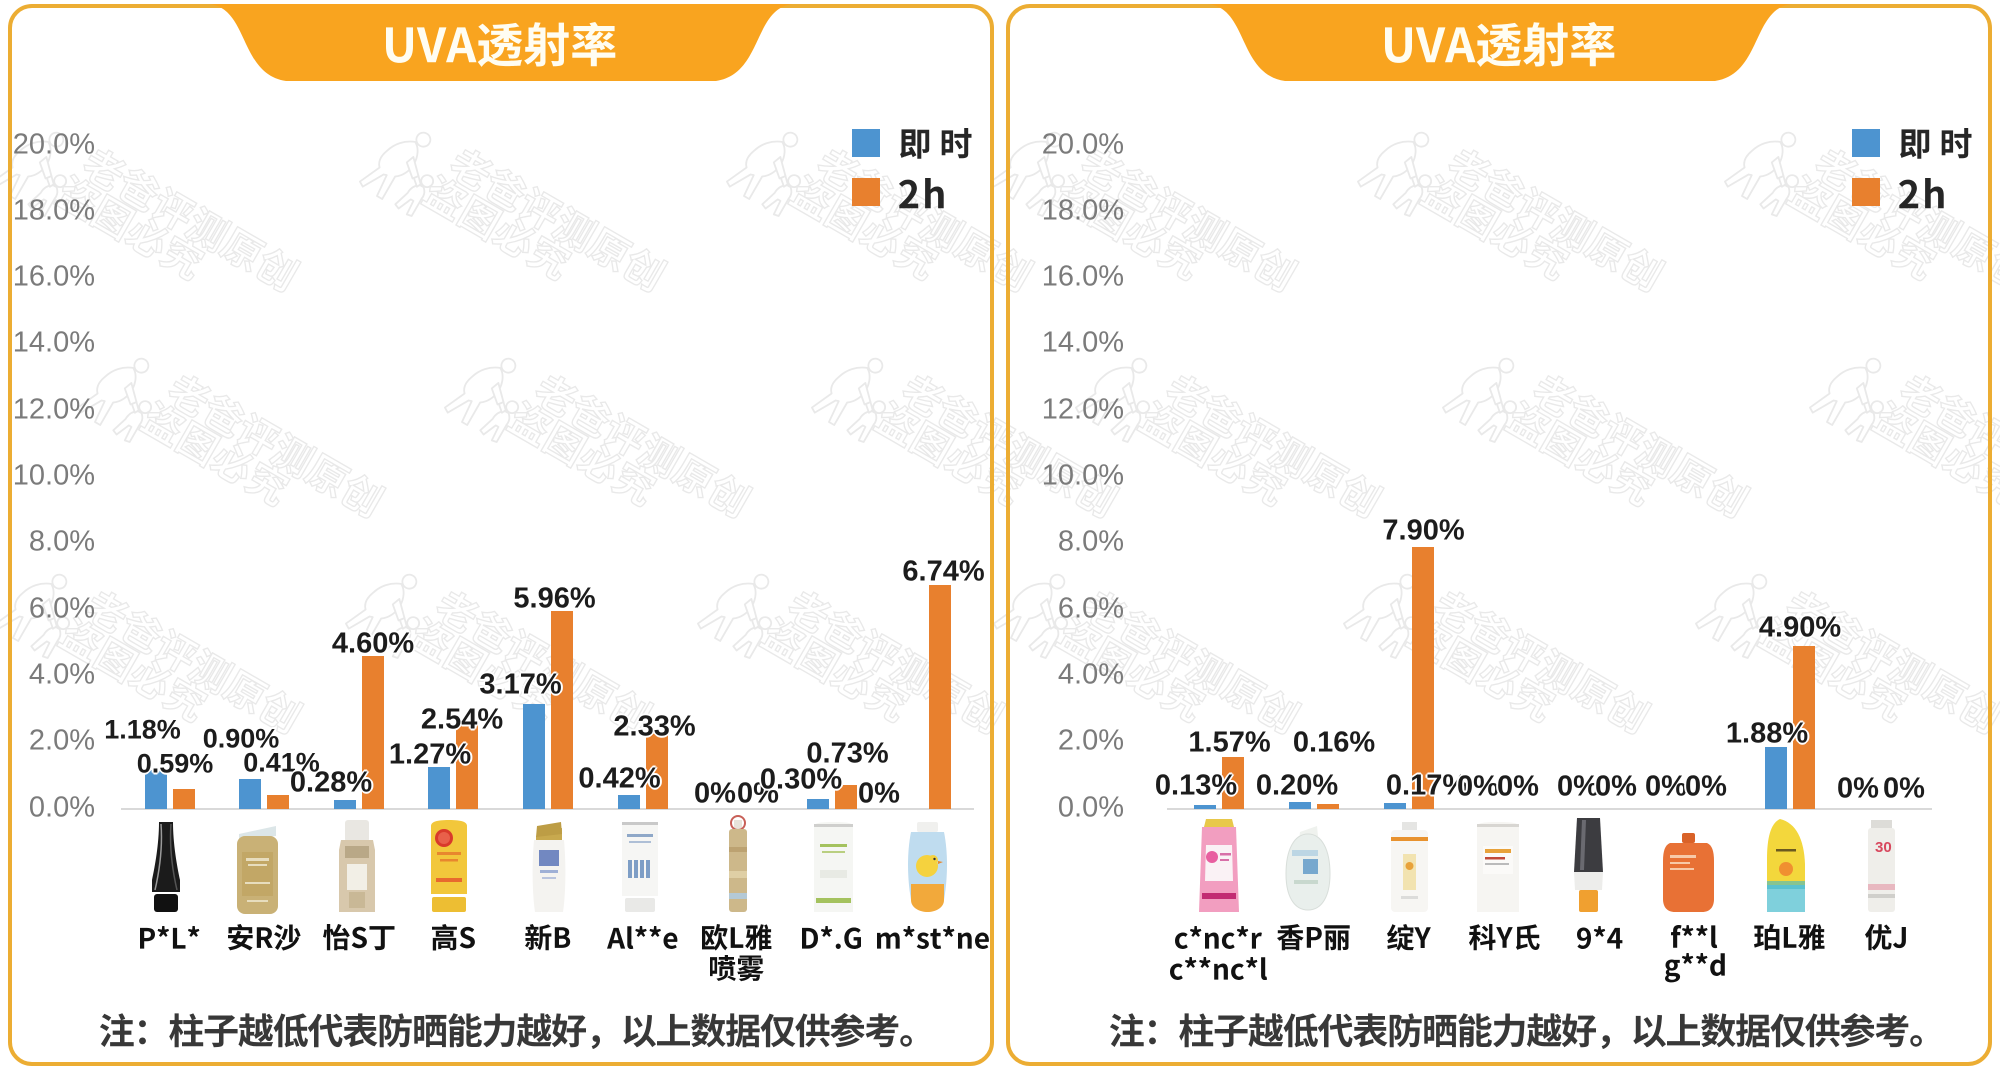 The image size is (2000, 1070). Describe the element at coordinates (1883, 847) in the screenshot. I see `svg-text: 30` at that location.